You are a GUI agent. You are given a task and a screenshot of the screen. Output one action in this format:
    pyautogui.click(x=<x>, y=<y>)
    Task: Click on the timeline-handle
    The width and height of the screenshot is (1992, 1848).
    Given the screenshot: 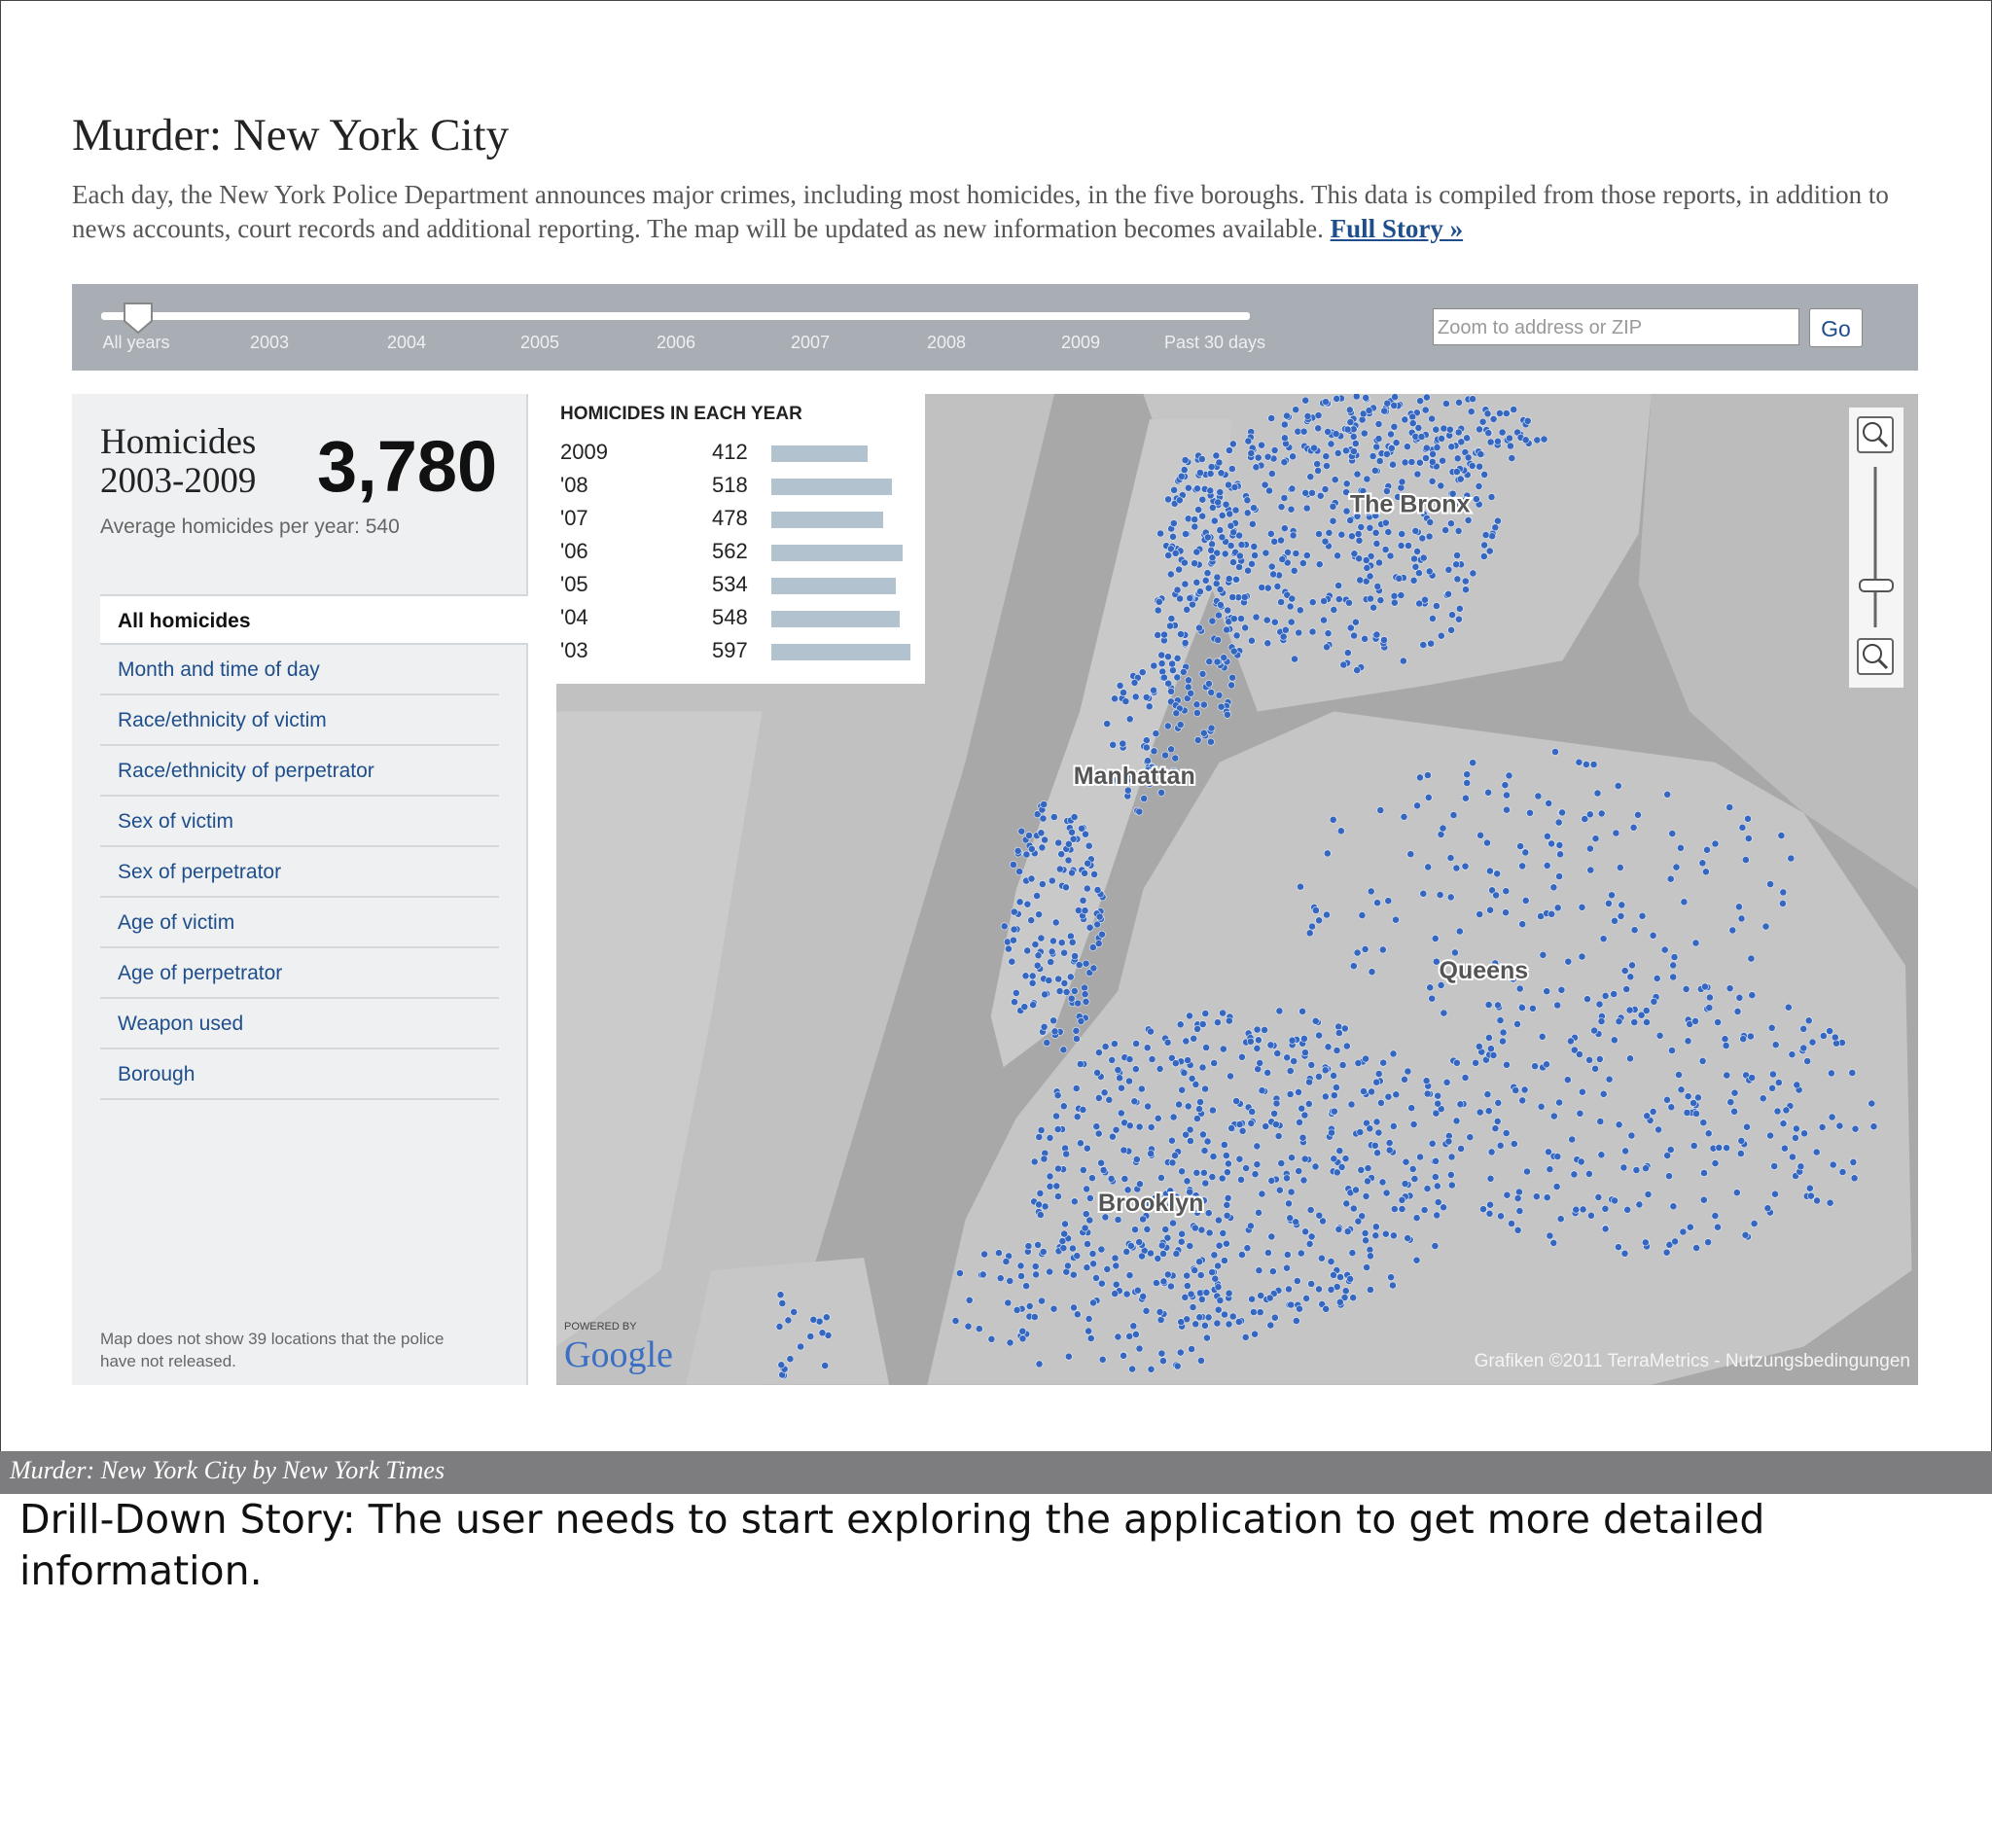 What is the action you would take?
    pyautogui.click(x=138, y=318)
    